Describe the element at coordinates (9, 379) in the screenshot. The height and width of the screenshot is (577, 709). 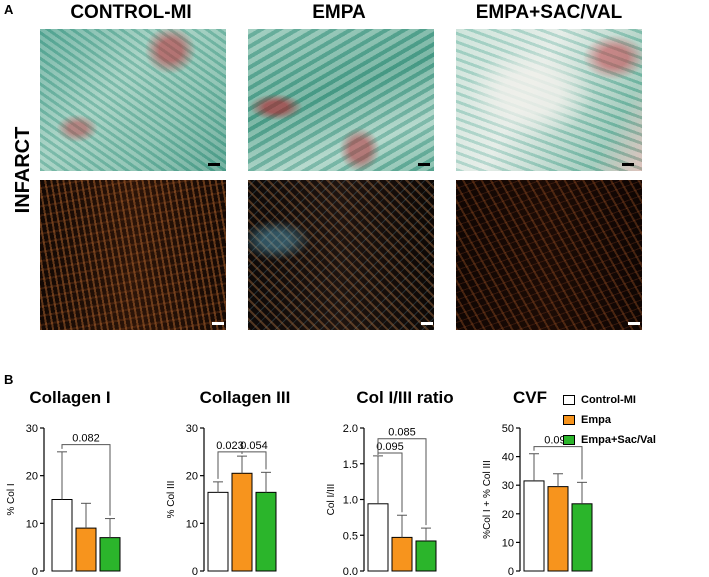
I see `panel-b-letter: B` at that location.